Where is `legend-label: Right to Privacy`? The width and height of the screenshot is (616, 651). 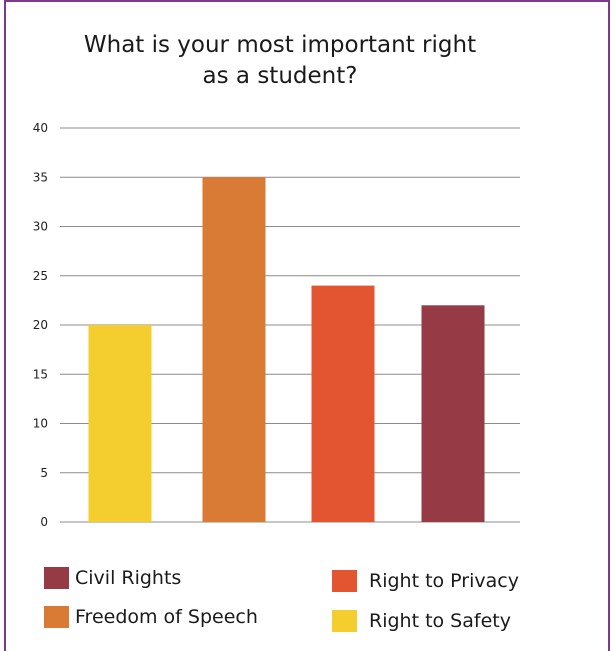 legend-label: Right to Privacy is located at coordinates (444, 581).